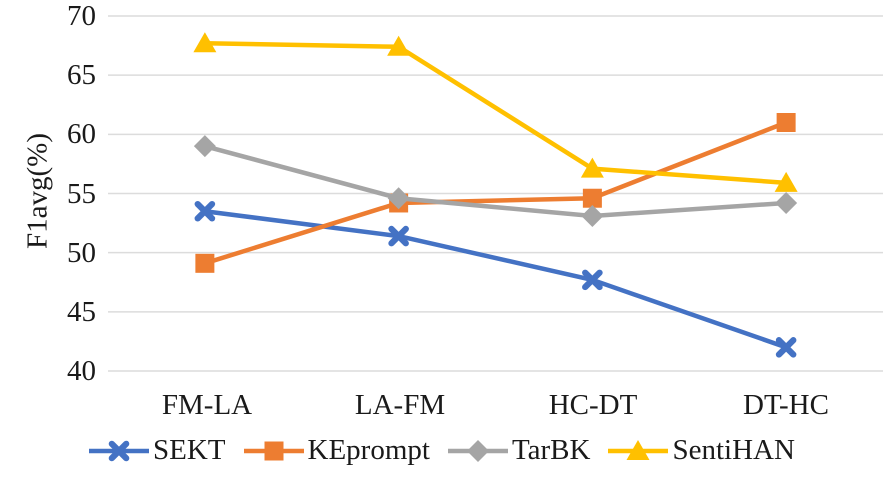  What do you see at coordinates (81, 312) in the screenshot?
I see `y-tick-label: 45` at bounding box center [81, 312].